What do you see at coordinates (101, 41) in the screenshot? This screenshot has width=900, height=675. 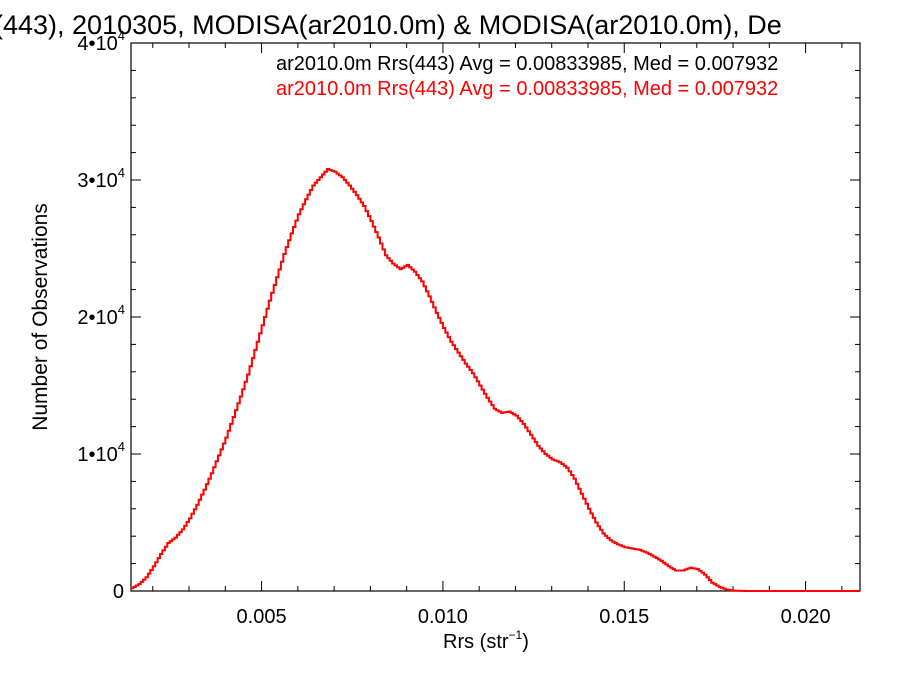 I see `y-tick-label: 4•104` at bounding box center [101, 41].